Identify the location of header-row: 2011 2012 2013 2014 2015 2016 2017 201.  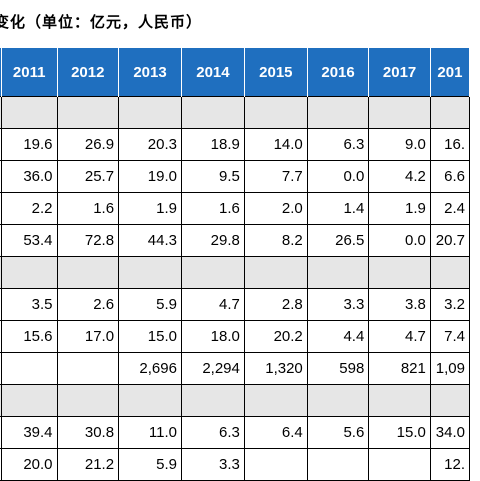
(235, 72).